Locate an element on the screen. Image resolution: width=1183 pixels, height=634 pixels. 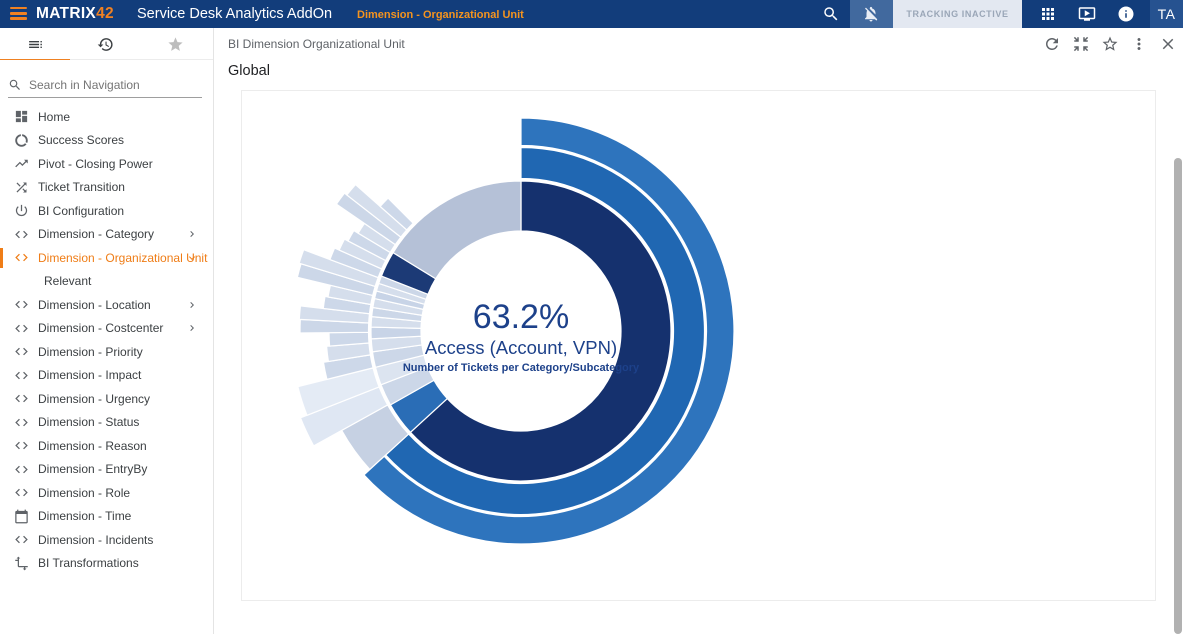
matrix42-logo: MATRIX42 is located at coordinates (75, 13).